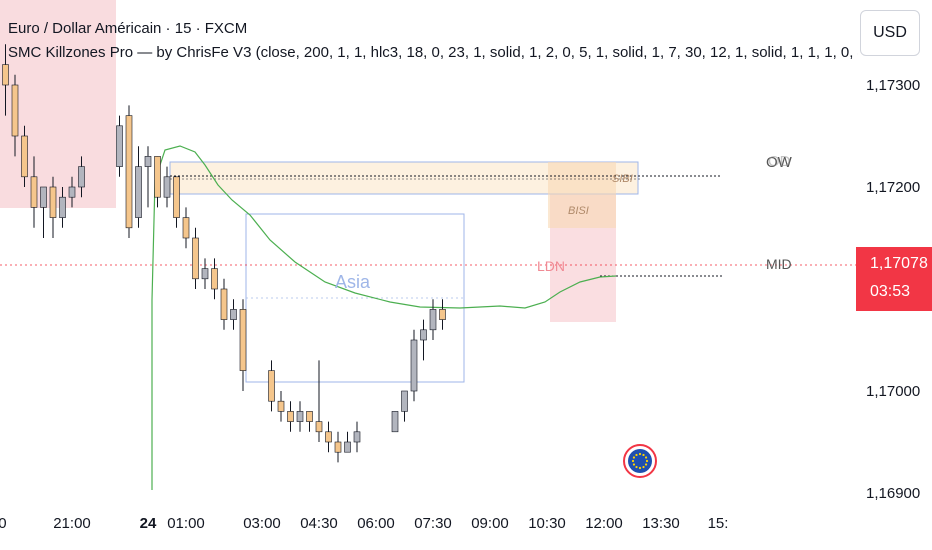 The image size is (932, 550). What do you see at coordinates (353, 282) in the screenshot?
I see `asia-session-label: Asia` at bounding box center [353, 282].